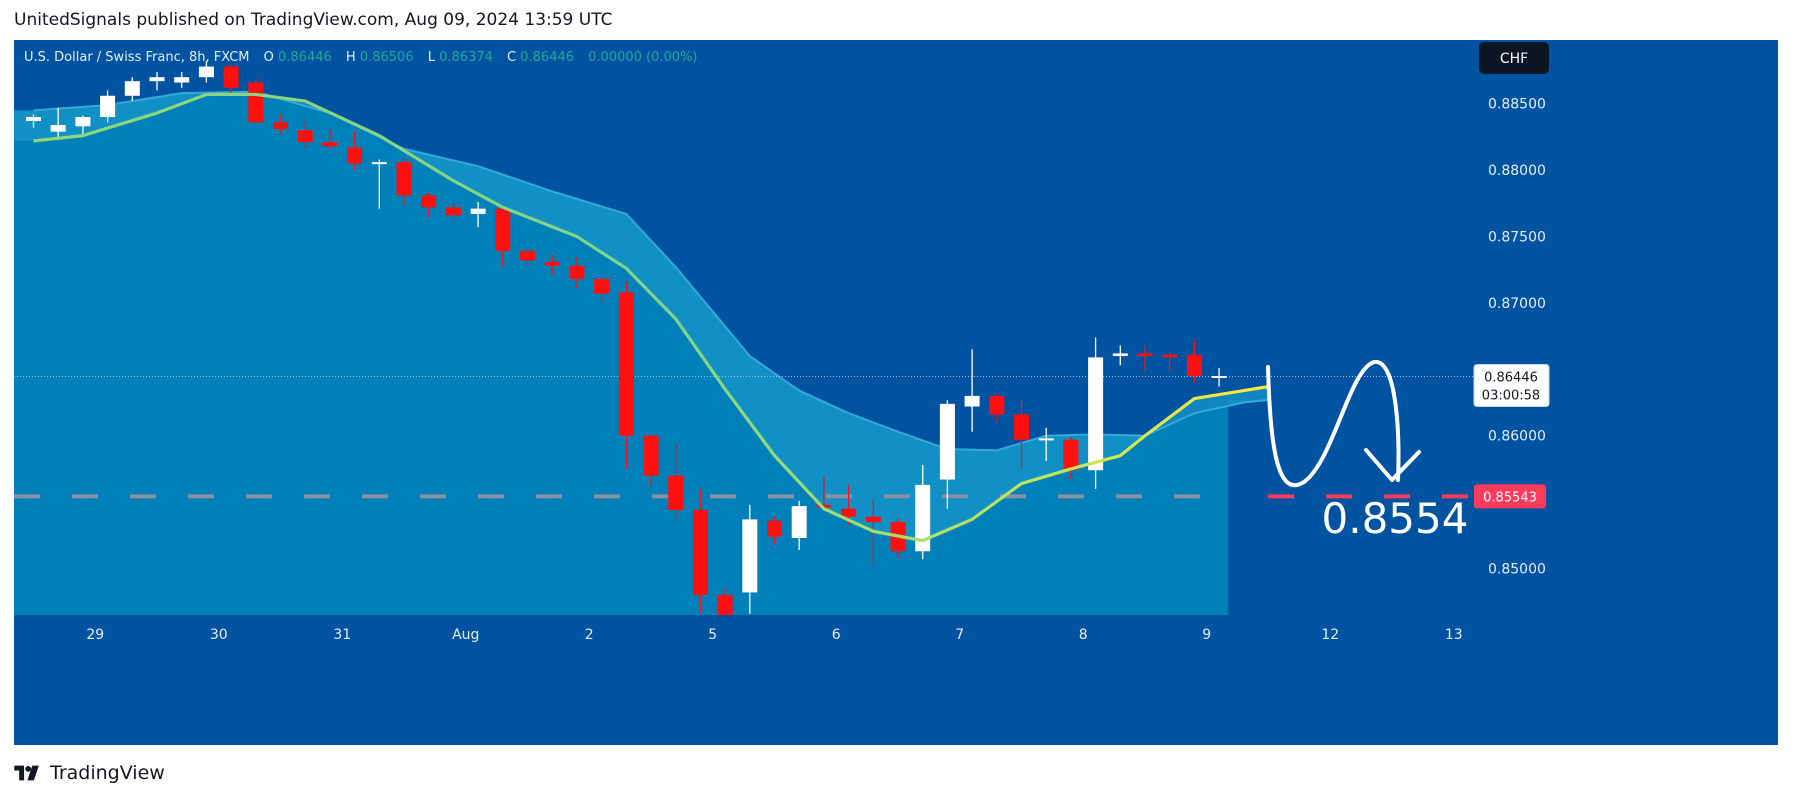 The height and width of the screenshot is (798, 1793). What do you see at coordinates (1395, 518) in the screenshot?
I see `target-price-annotation: 0.8554` at bounding box center [1395, 518].